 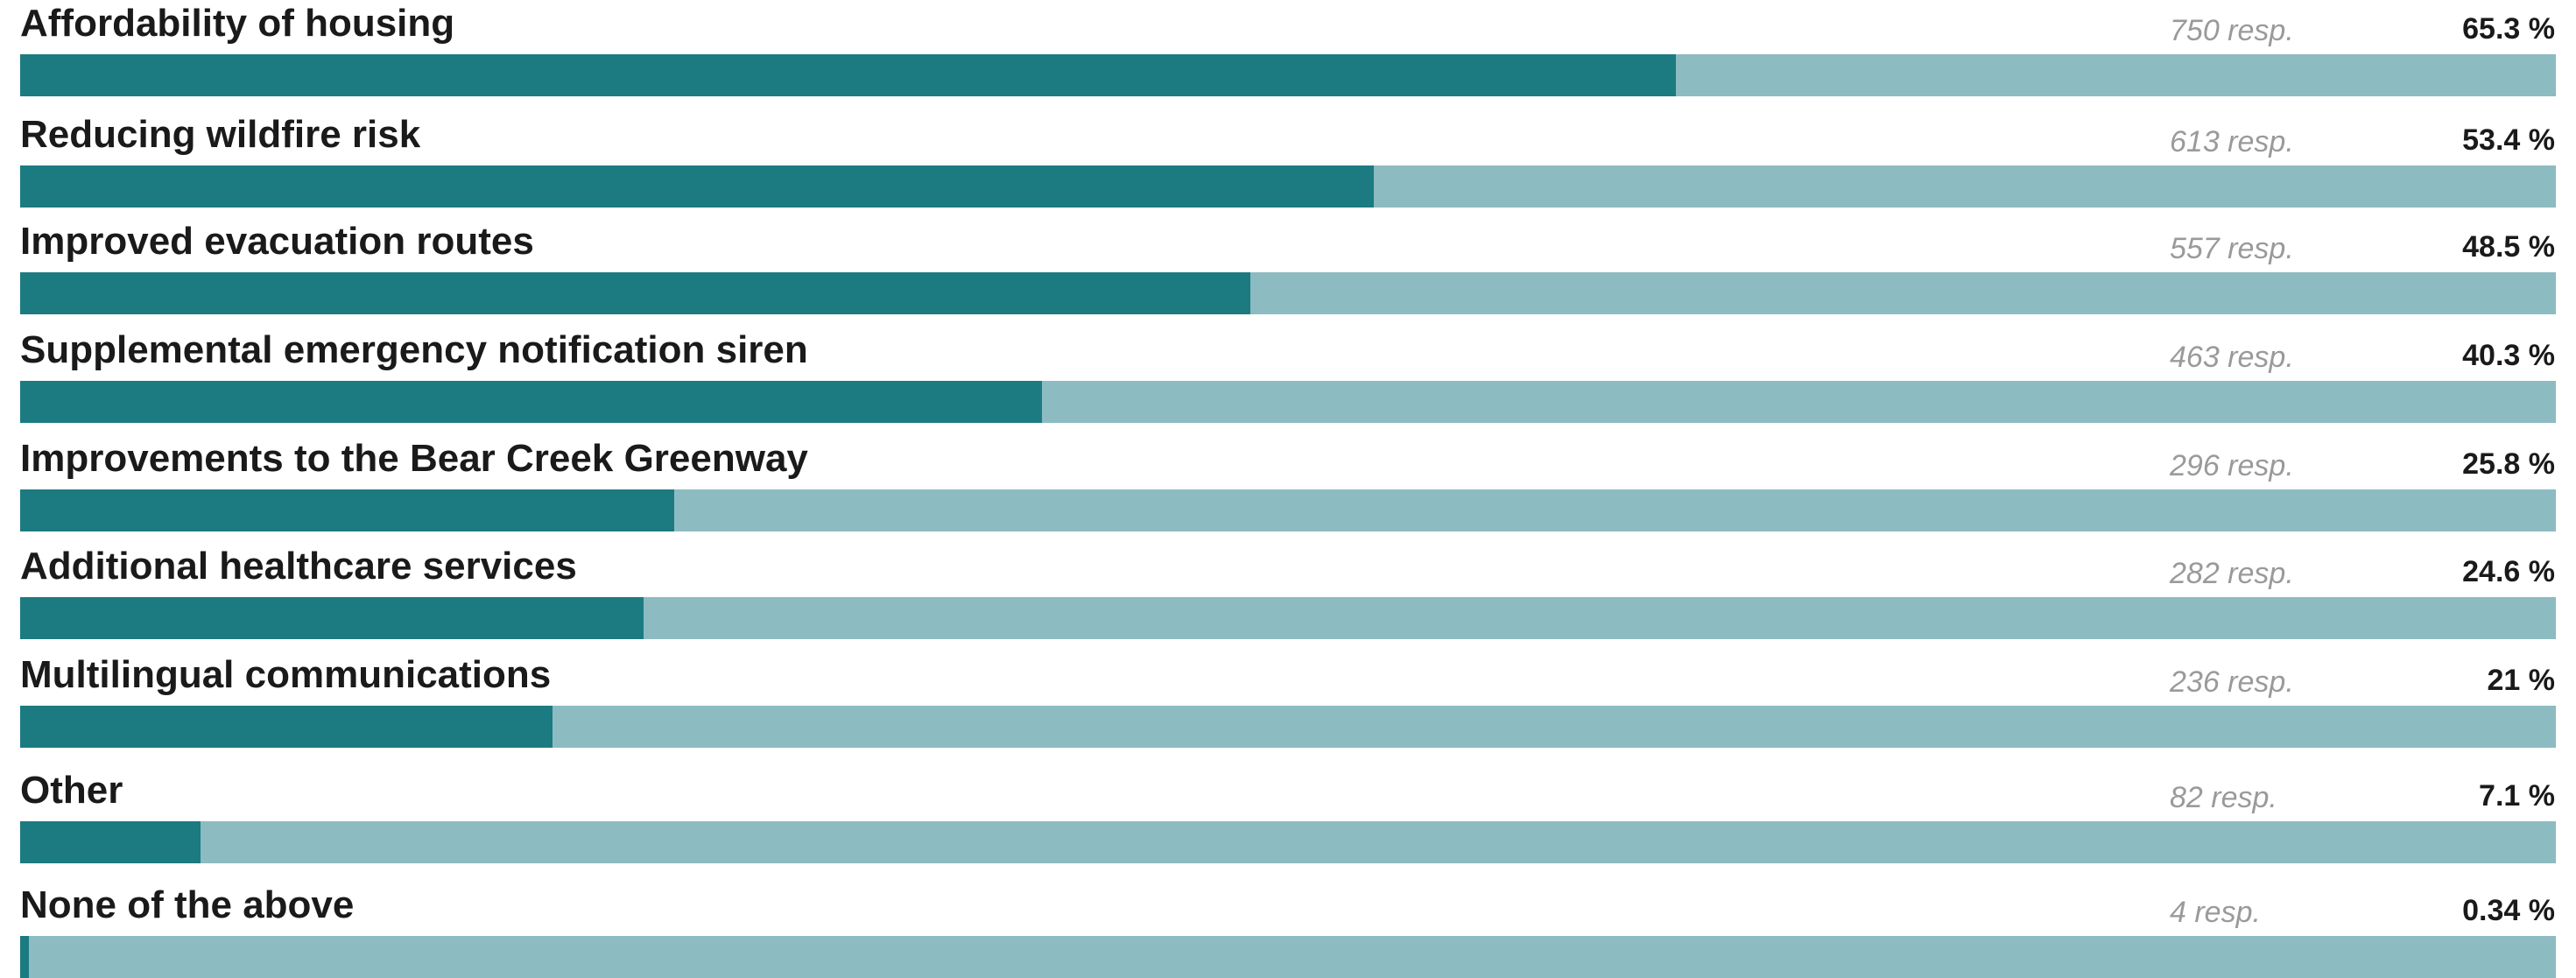 What do you see at coordinates (2508, 247) in the screenshot?
I see `bar-percent: 48.5 %` at bounding box center [2508, 247].